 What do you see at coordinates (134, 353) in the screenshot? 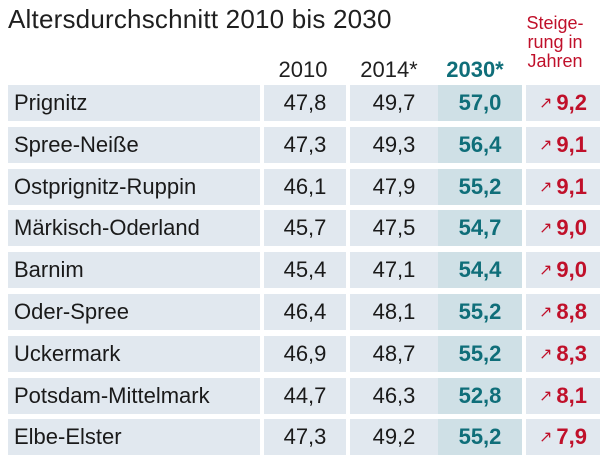
I see `district-name: Uckermark` at bounding box center [134, 353].